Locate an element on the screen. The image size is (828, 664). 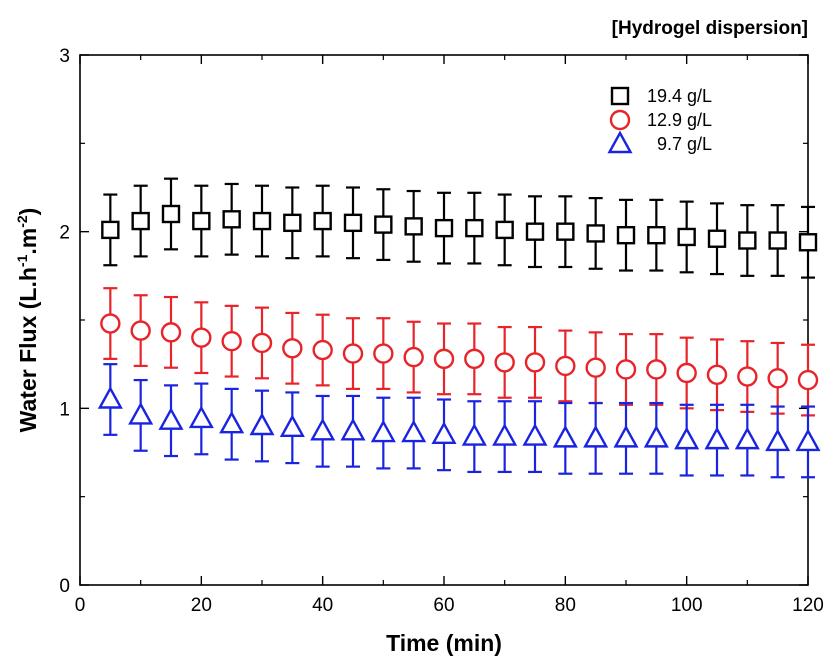
x-axis-title: Time (min) is located at coordinates (444, 643).